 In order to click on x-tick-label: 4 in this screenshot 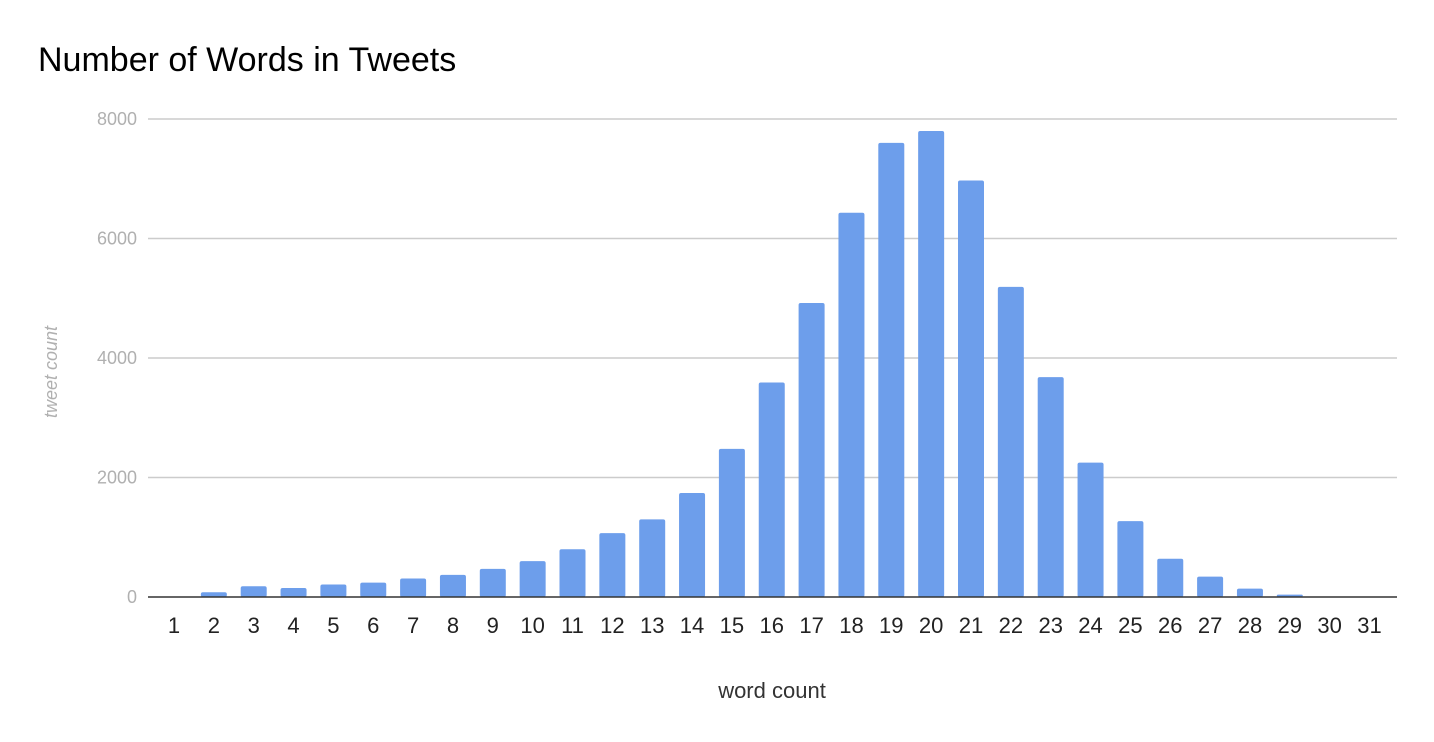, I will do `click(293, 625)`.